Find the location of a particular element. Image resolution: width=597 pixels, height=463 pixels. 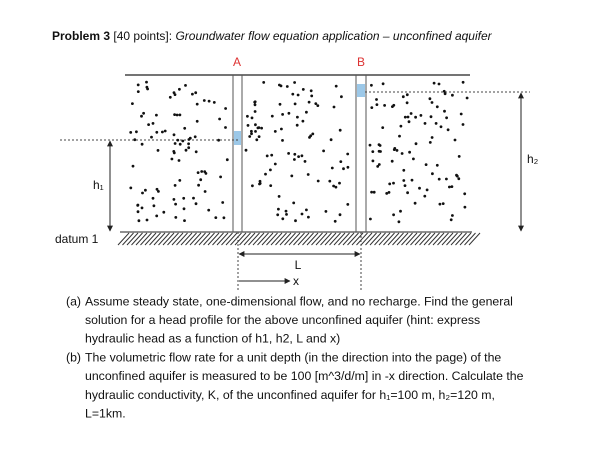

hatching is located at coordinates (299, 239).